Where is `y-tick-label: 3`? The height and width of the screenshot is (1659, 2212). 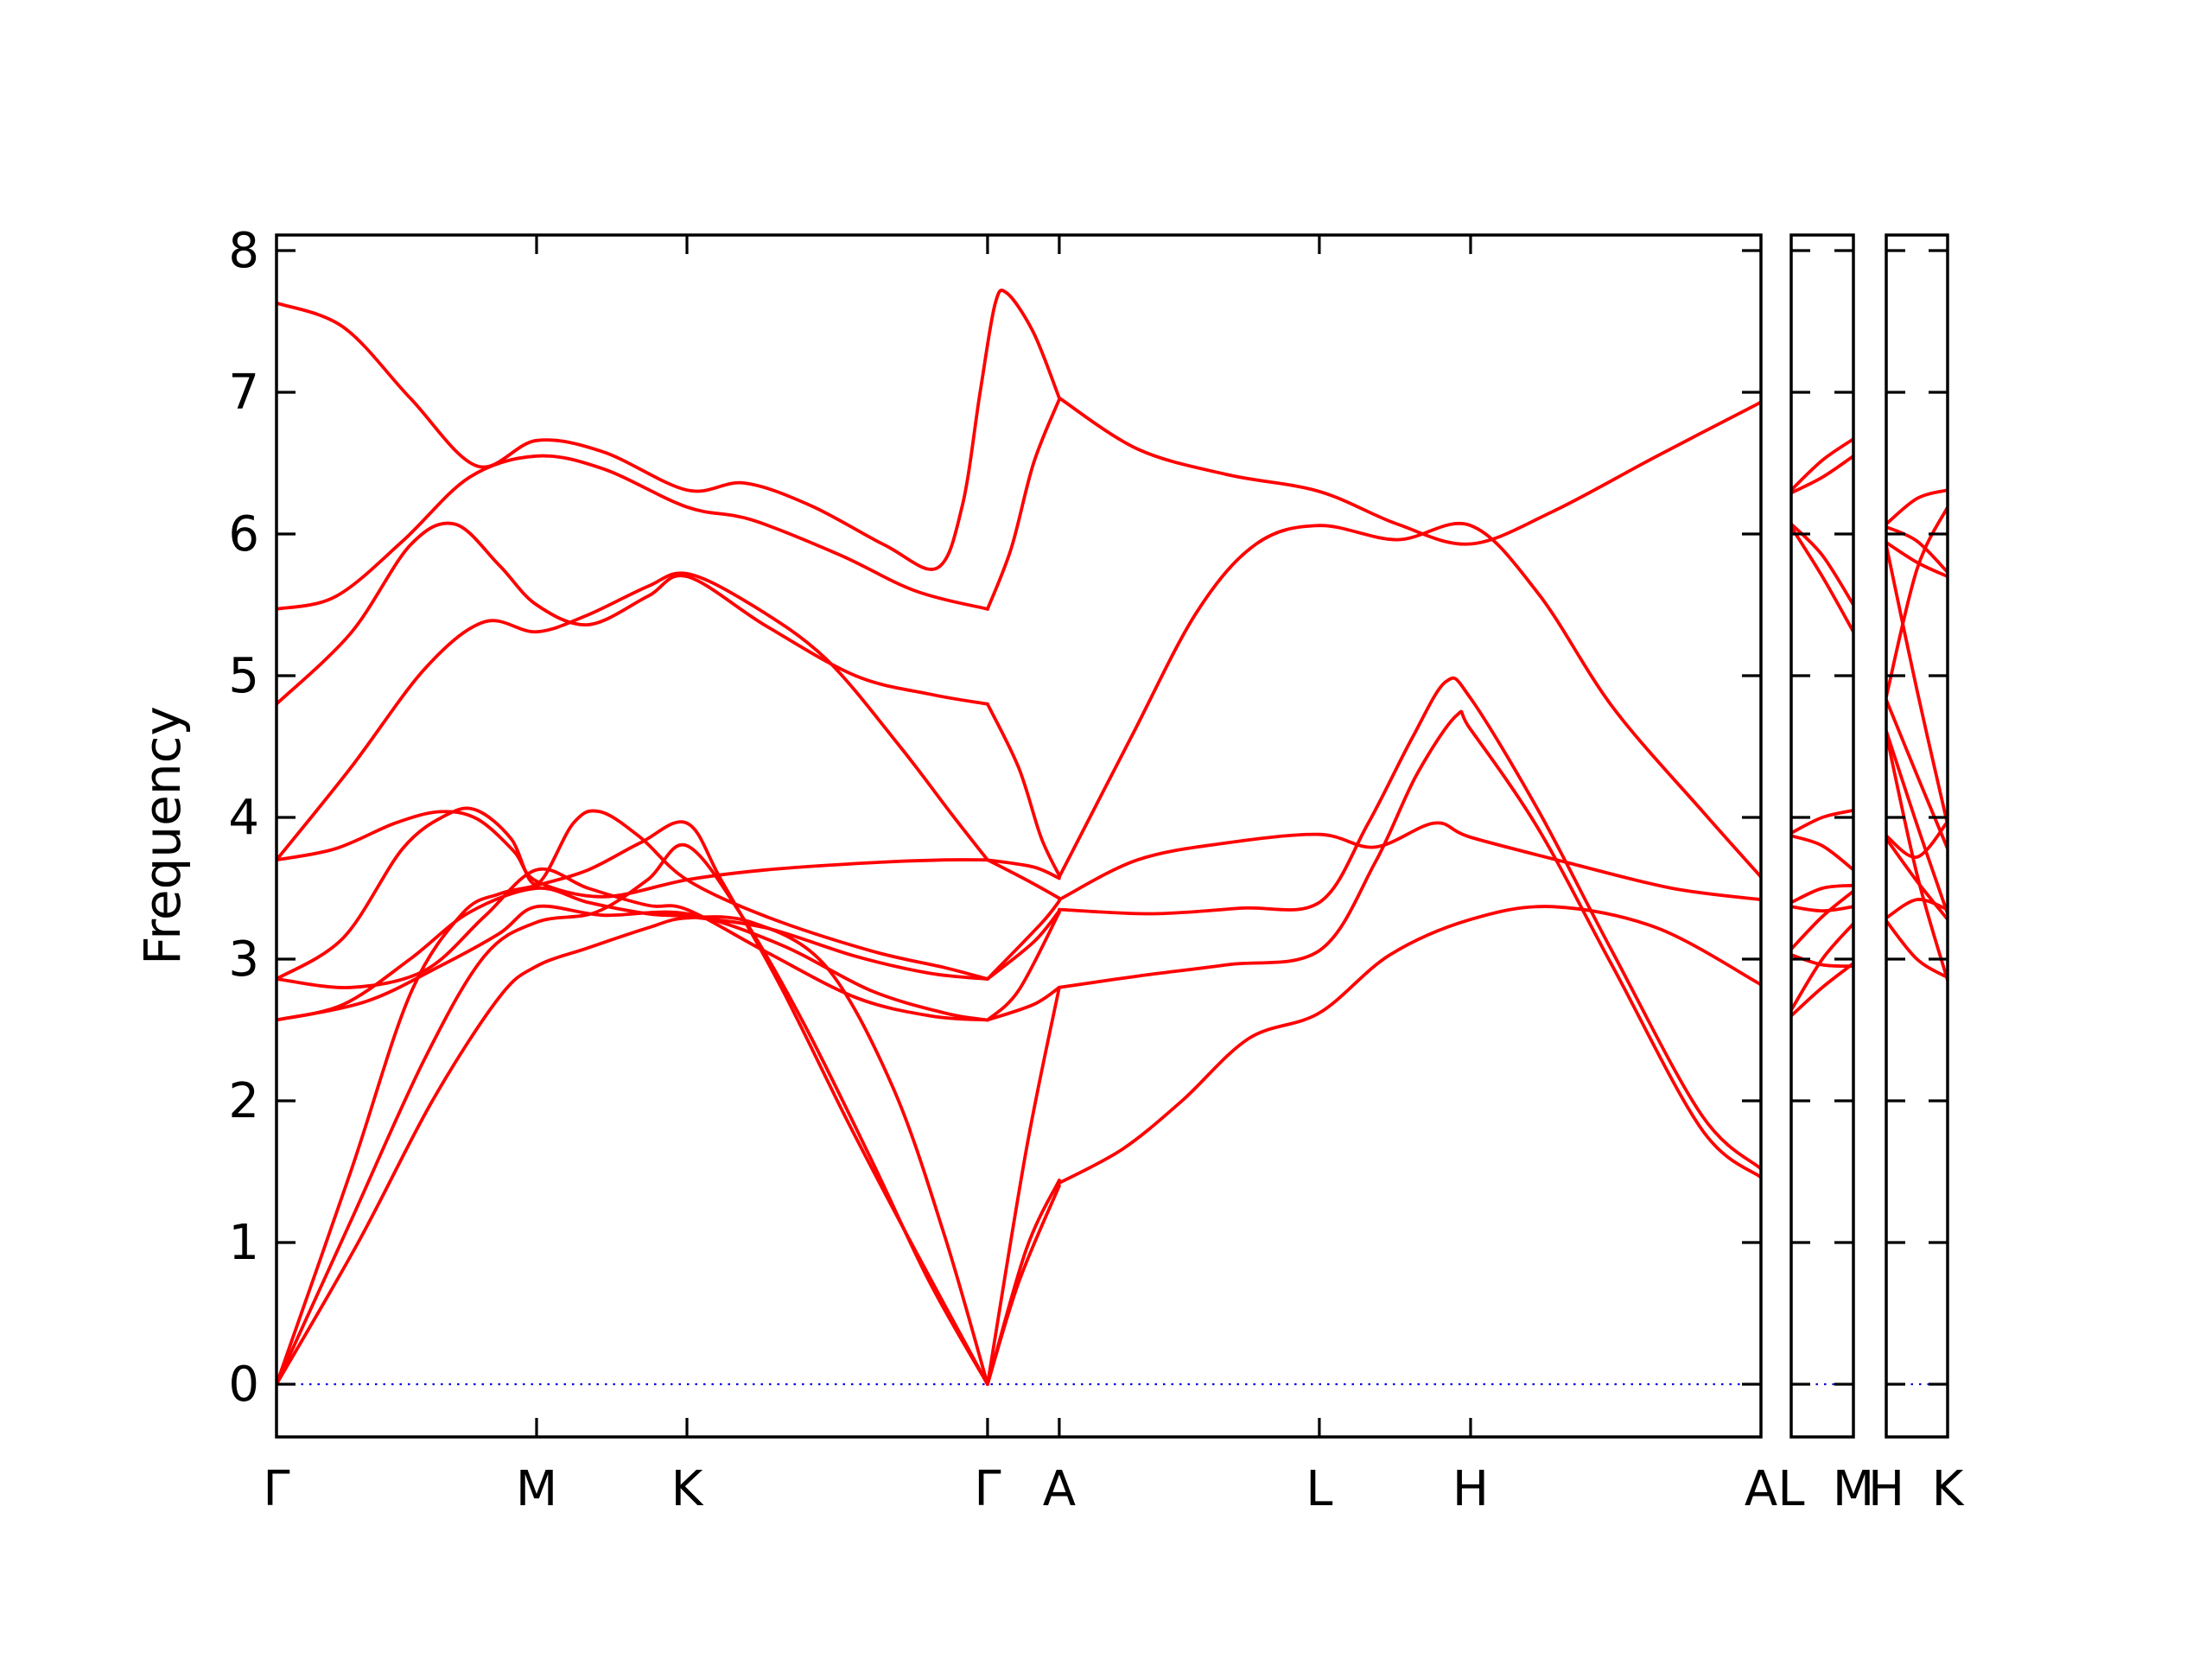 y-tick-label: 3 is located at coordinates (243, 959).